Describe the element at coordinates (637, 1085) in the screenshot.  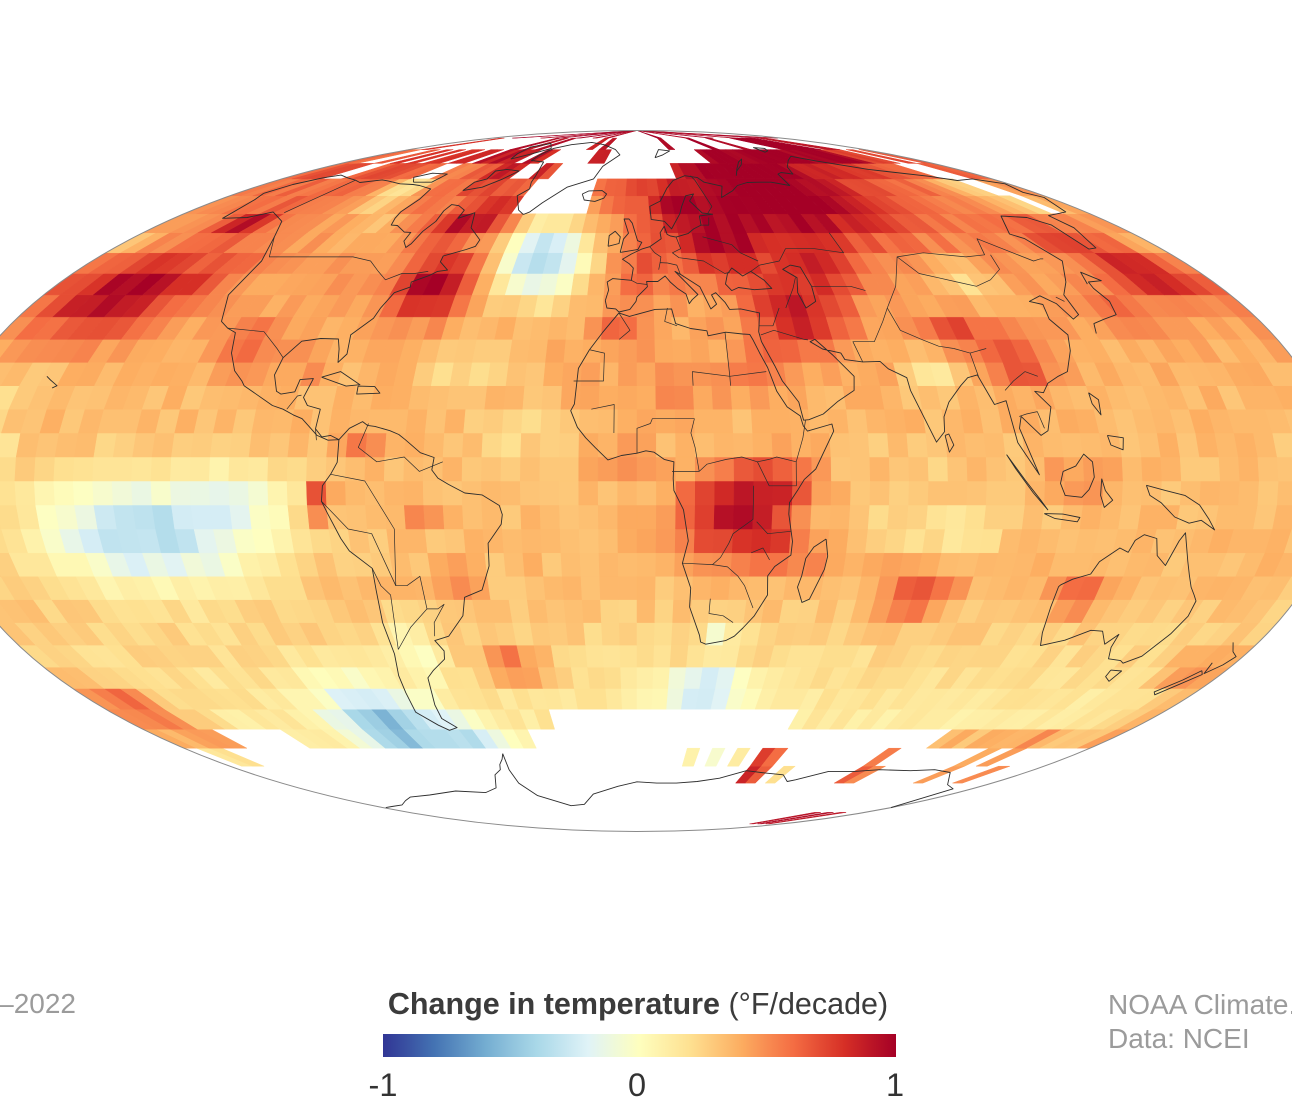
I see `svg-text: 0` at that location.